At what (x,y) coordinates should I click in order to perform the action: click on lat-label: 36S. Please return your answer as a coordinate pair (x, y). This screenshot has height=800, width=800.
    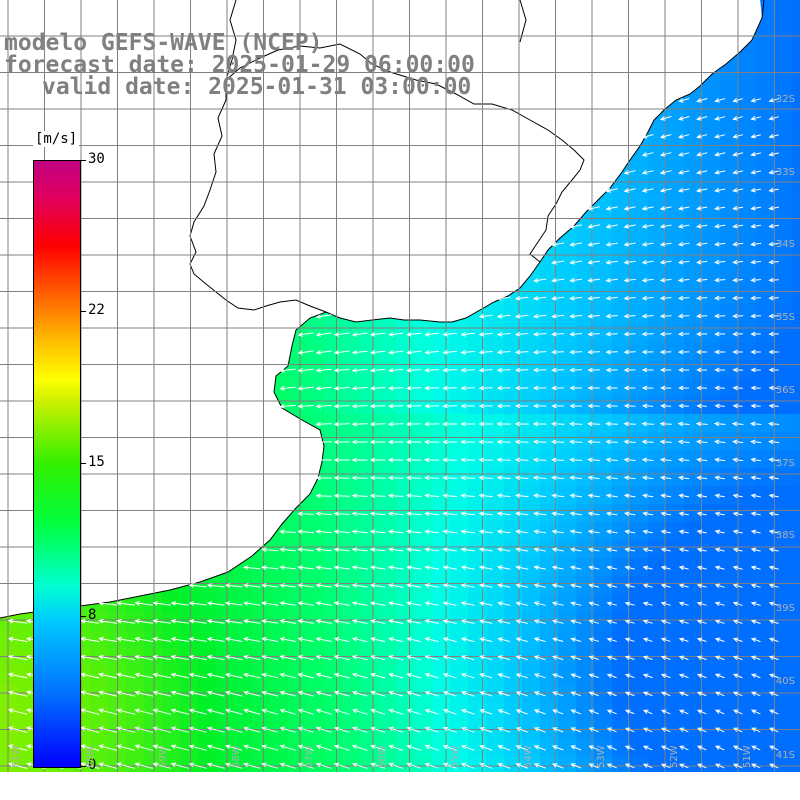
    Looking at the image, I should click on (785, 390).